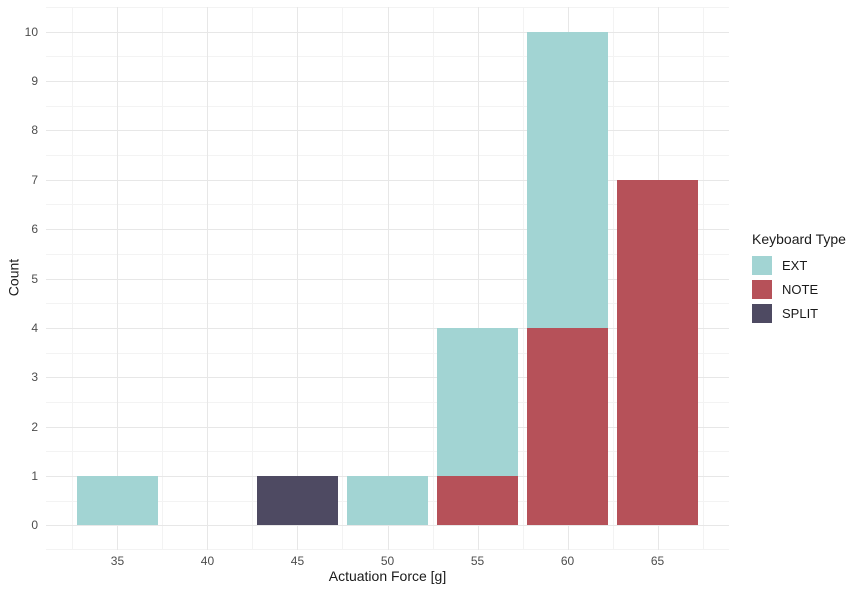 This screenshot has height=596, width=862. Describe the element at coordinates (762, 313) in the screenshot. I see `legend-swatch-split` at that location.